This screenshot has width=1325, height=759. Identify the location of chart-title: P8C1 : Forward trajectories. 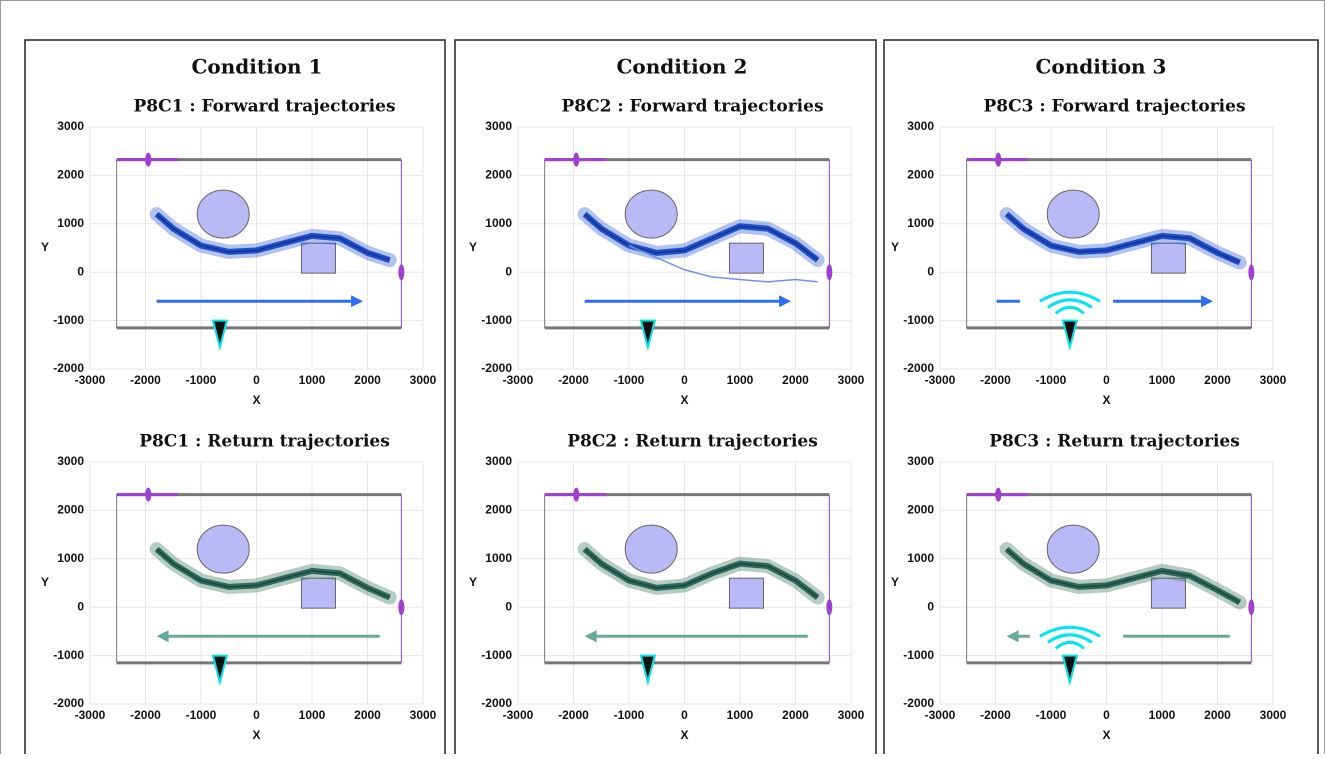
(264, 107).